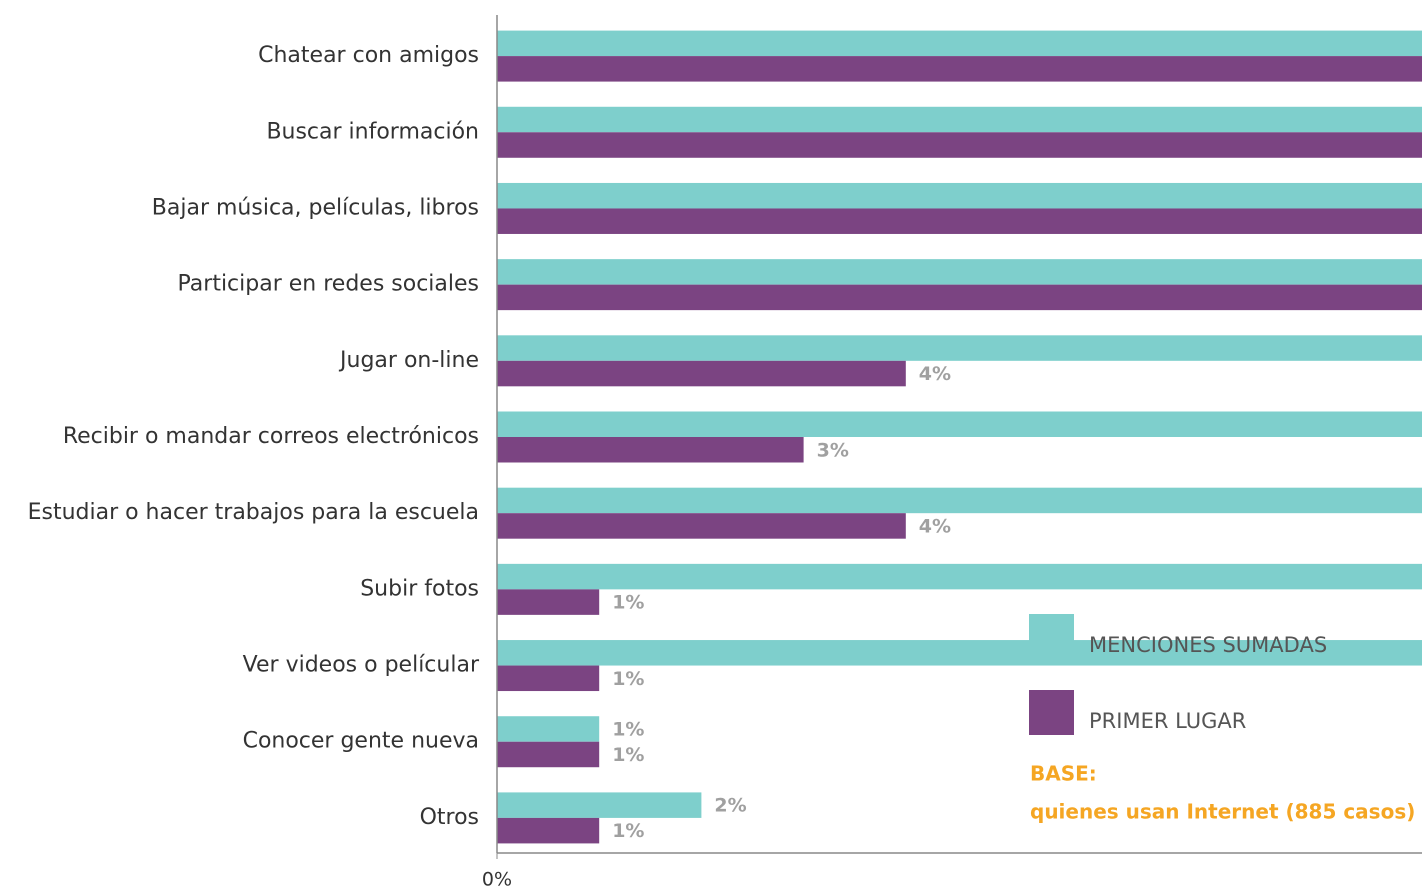 The image size is (1422, 893). I want to click on category-label: Conocer gente nueva, so click(361, 741).